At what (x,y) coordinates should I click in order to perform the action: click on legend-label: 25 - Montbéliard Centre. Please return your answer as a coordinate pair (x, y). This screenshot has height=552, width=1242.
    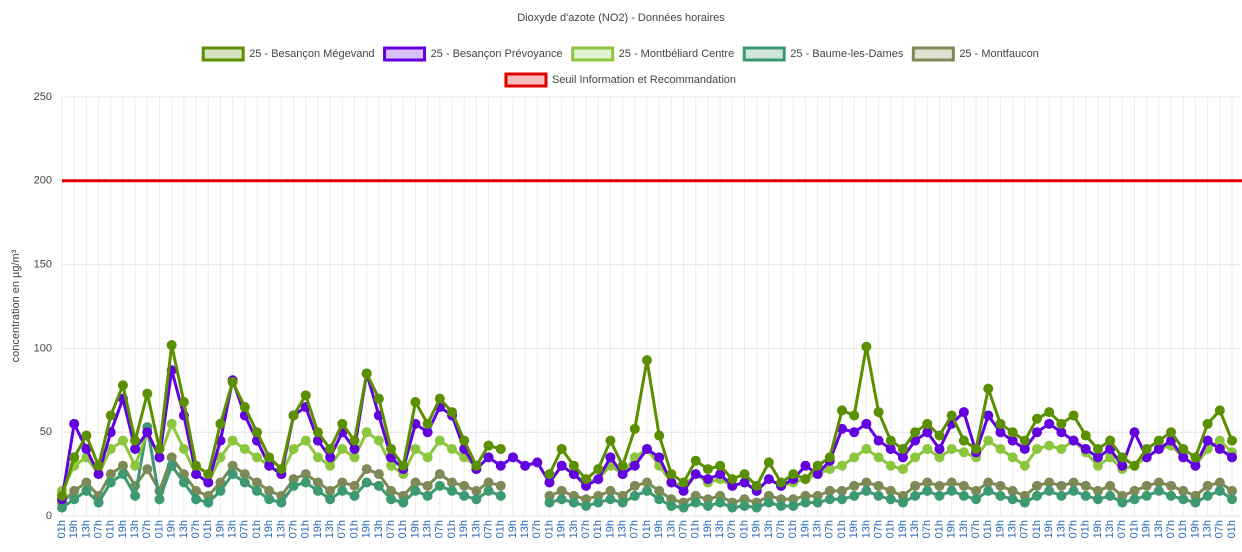
    Looking at the image, I should click on (677, 54).